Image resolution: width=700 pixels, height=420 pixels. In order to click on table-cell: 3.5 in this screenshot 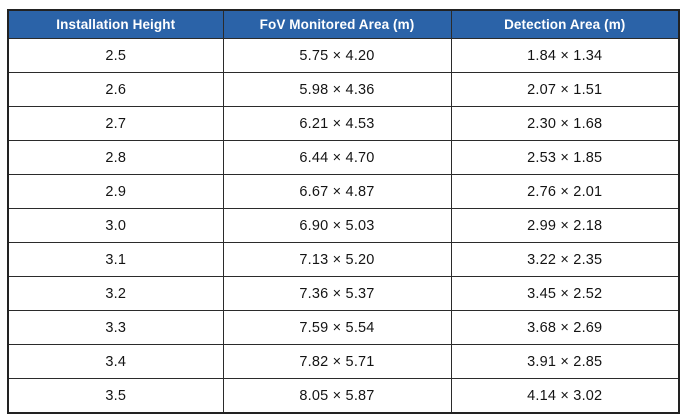, I will do `click(115, 396)`.